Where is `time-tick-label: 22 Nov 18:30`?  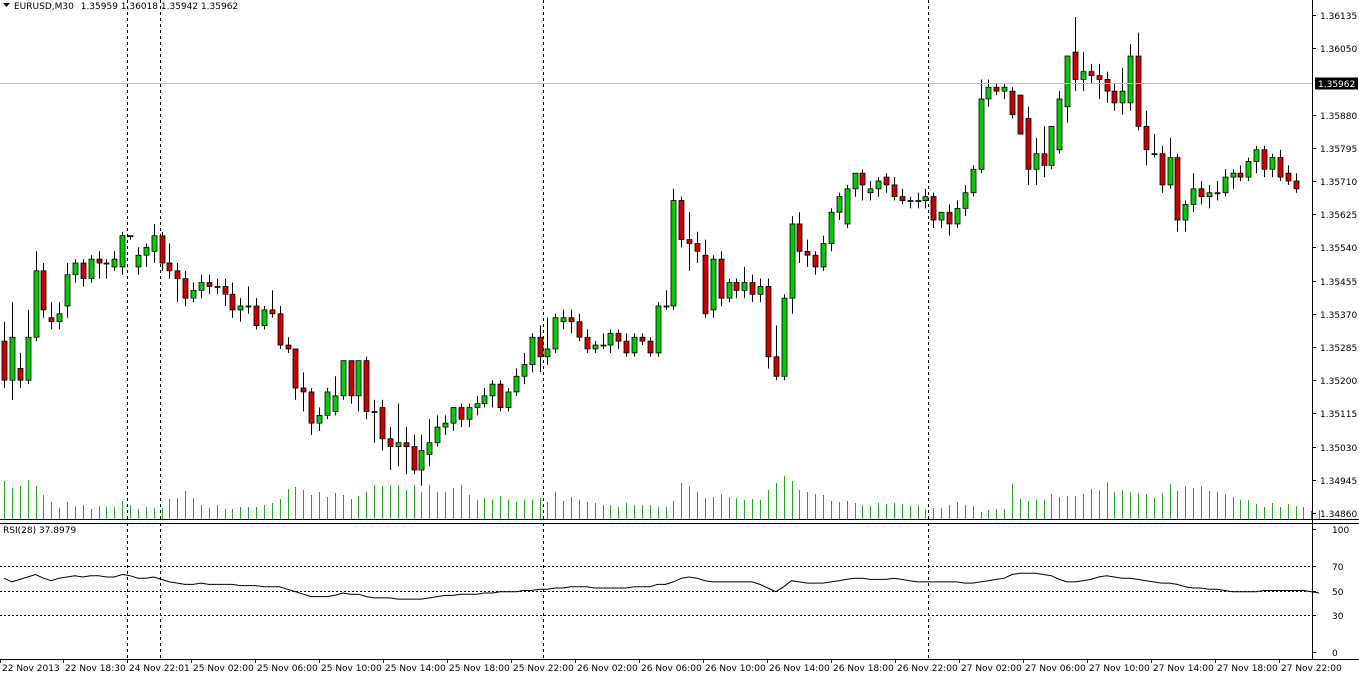 time-tick-label: 22 Nov 18:30 is located at coordinates (95, 669).